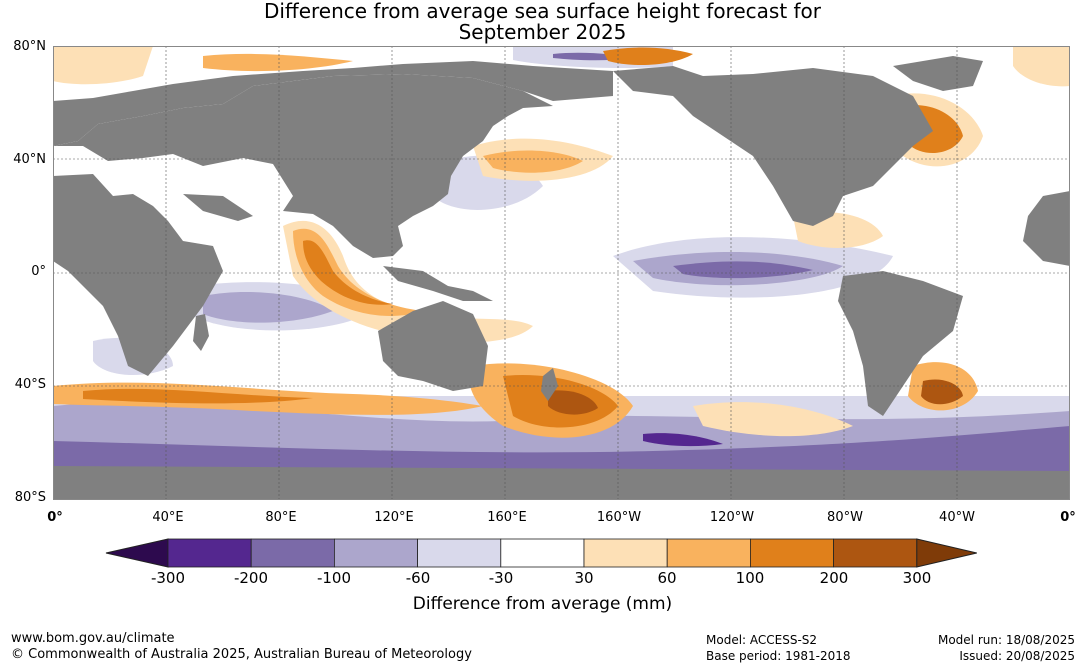  Describe the element at coordinates (1046, 228) in the screenshot. I see `africa-west` at that location.